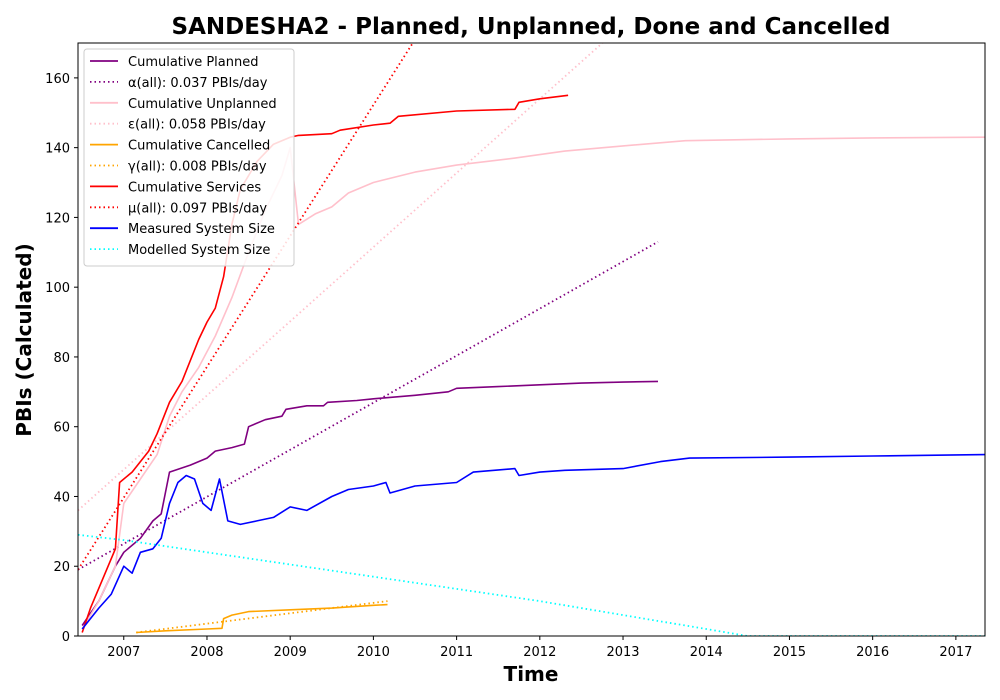 The image size is (1000, 700). What do you see at coordinates (706, 652) in the screenshot?
I see `x-tick-label: 2014` at bounding box center [706, 652].